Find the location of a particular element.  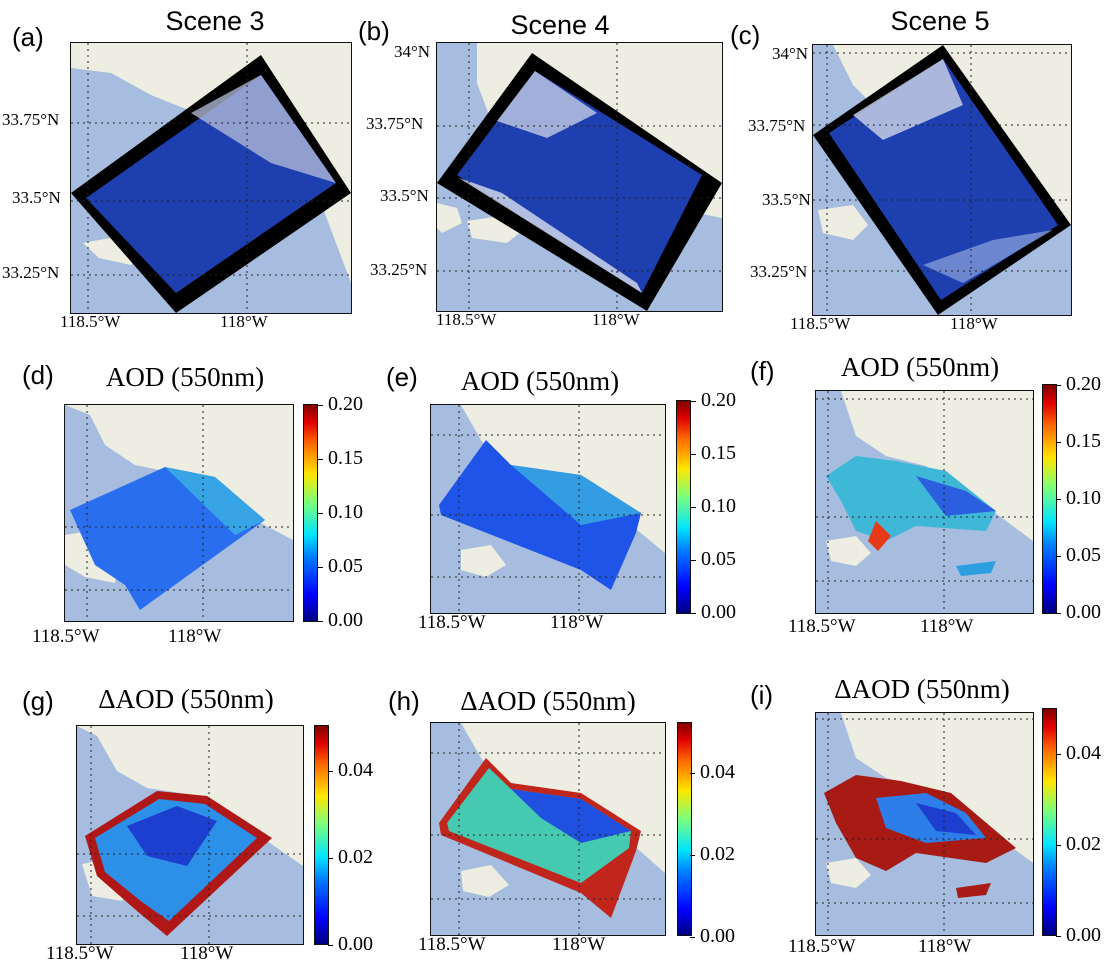

panel-label-a: (a) is located at coordinates (28, 37).